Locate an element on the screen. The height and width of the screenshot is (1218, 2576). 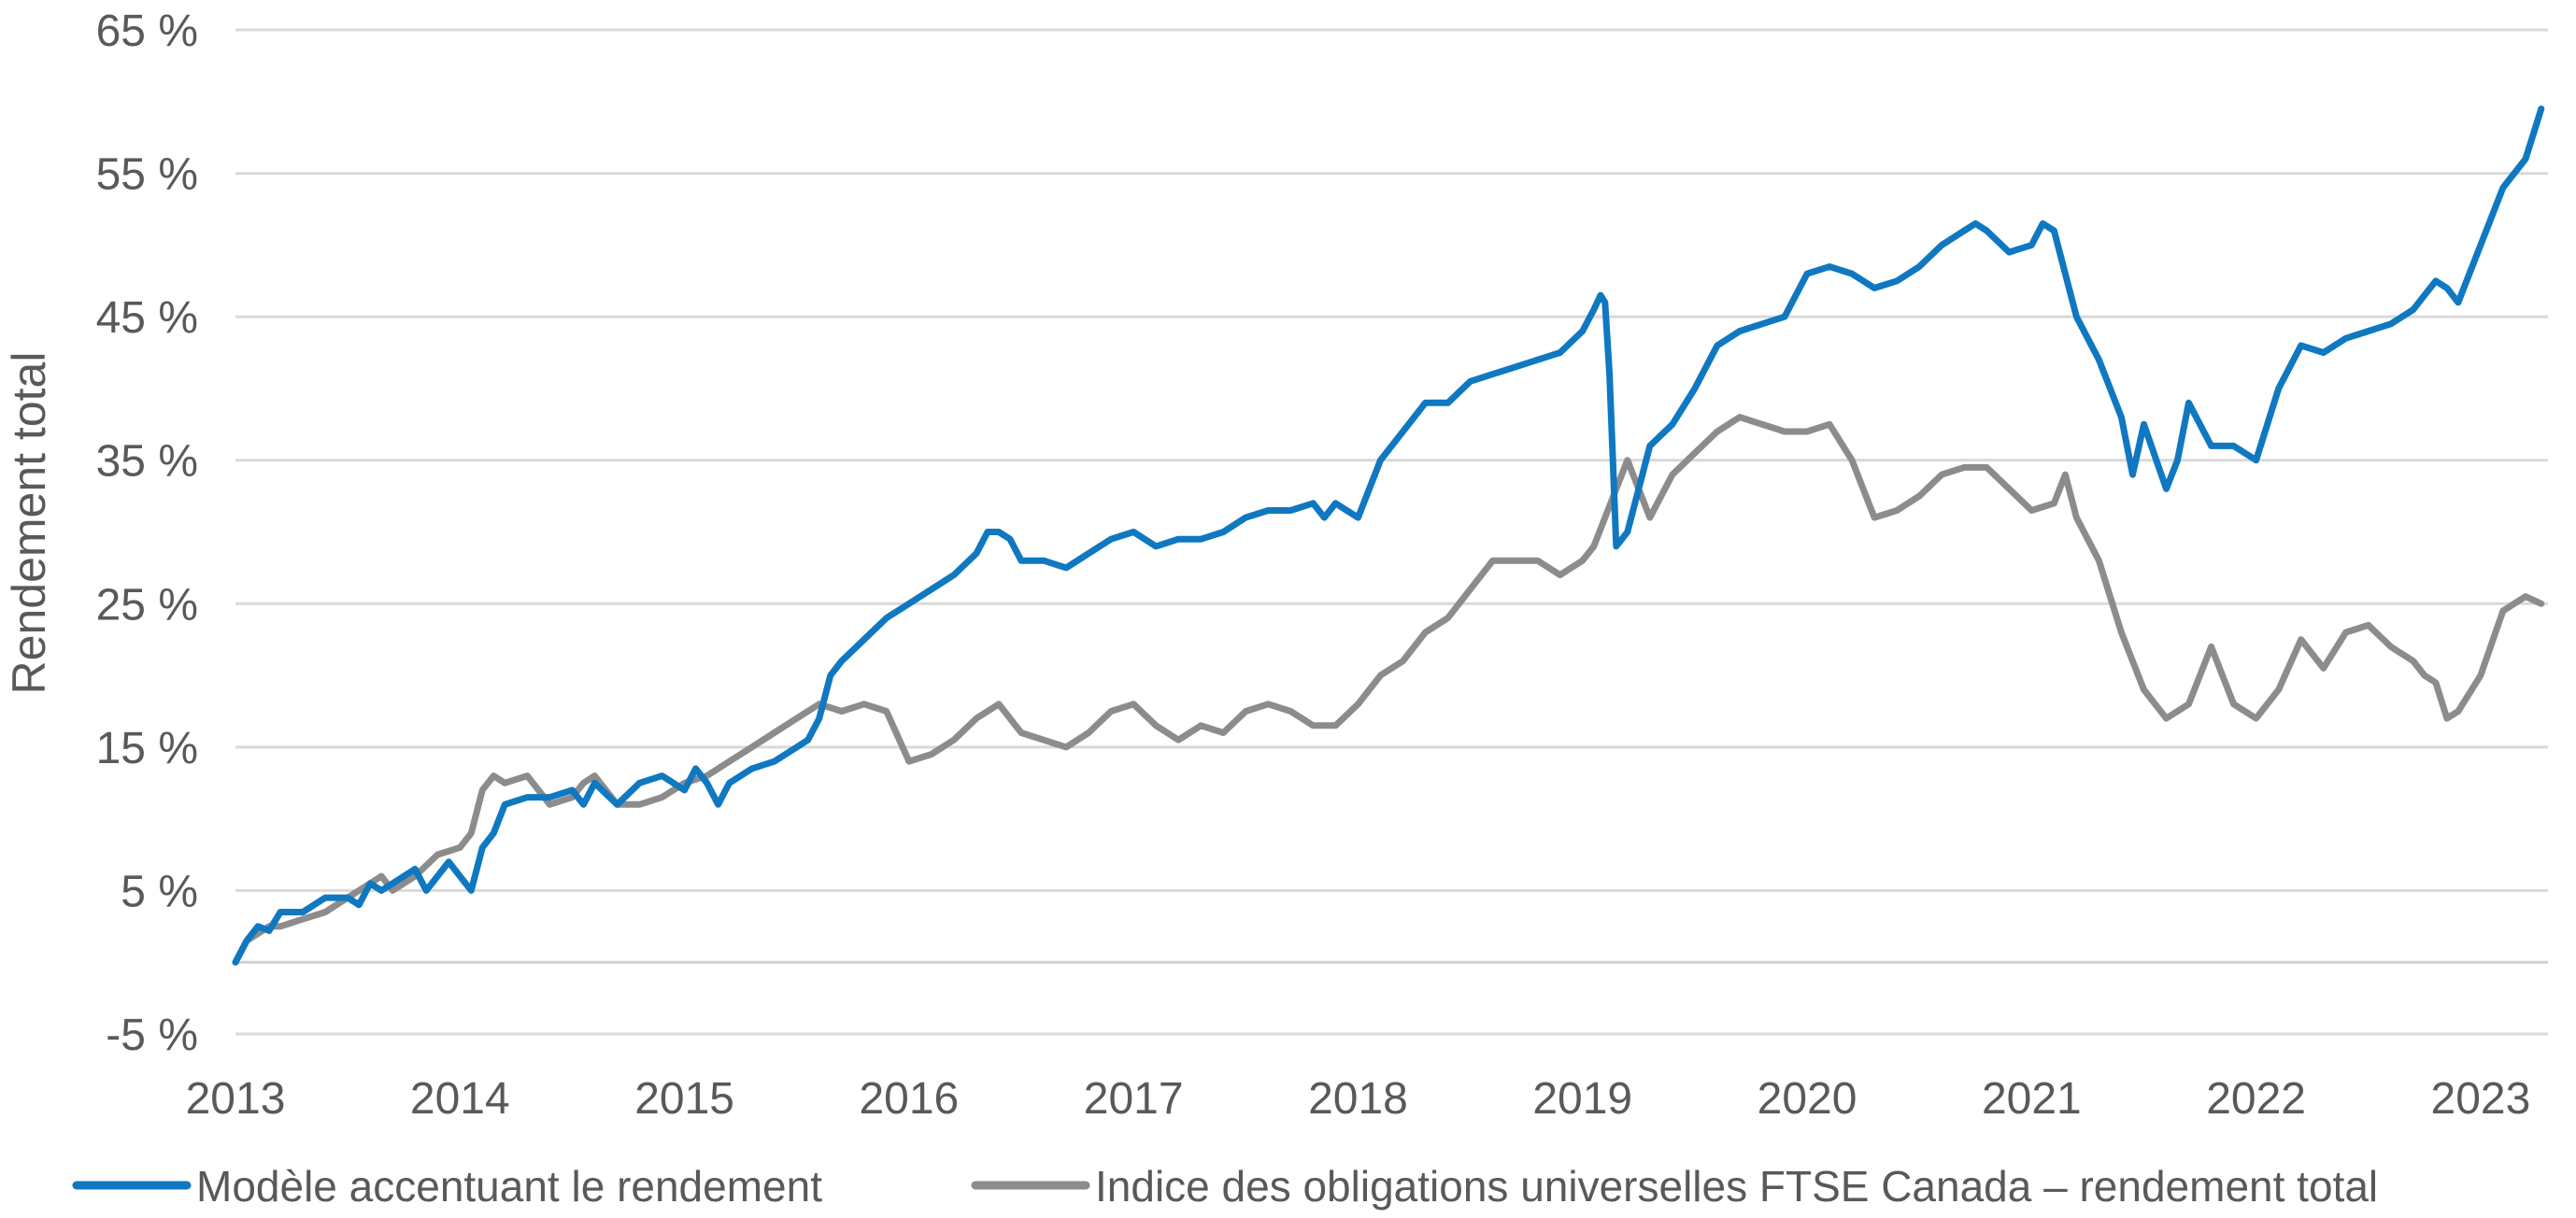
y-tick-label: 45 % is located at coordinates (147, 318).